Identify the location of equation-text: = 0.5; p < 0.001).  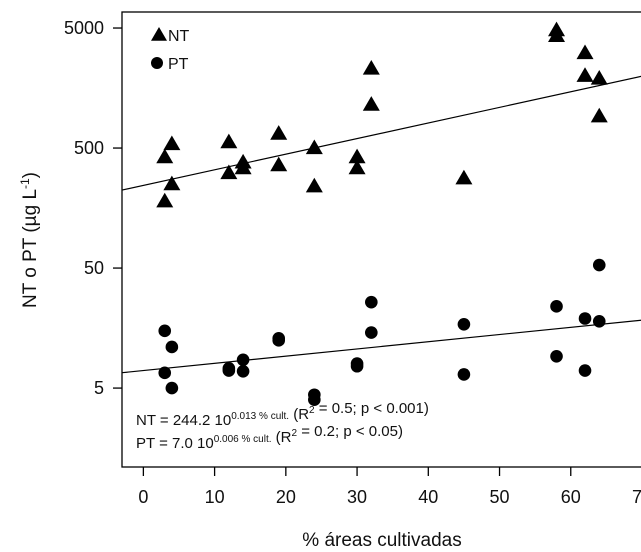
(372, 408).